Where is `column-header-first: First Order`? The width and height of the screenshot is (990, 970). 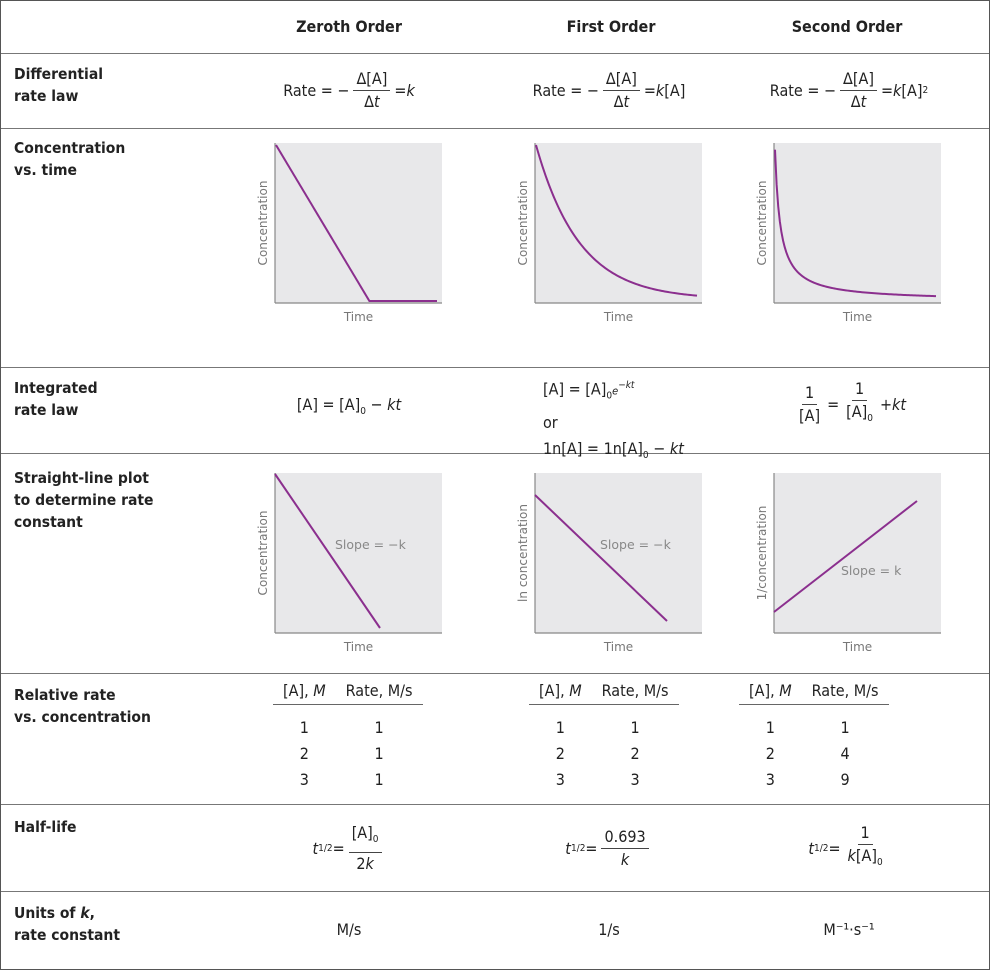 column-header-first: First Order is located at coordinates (611, 26).